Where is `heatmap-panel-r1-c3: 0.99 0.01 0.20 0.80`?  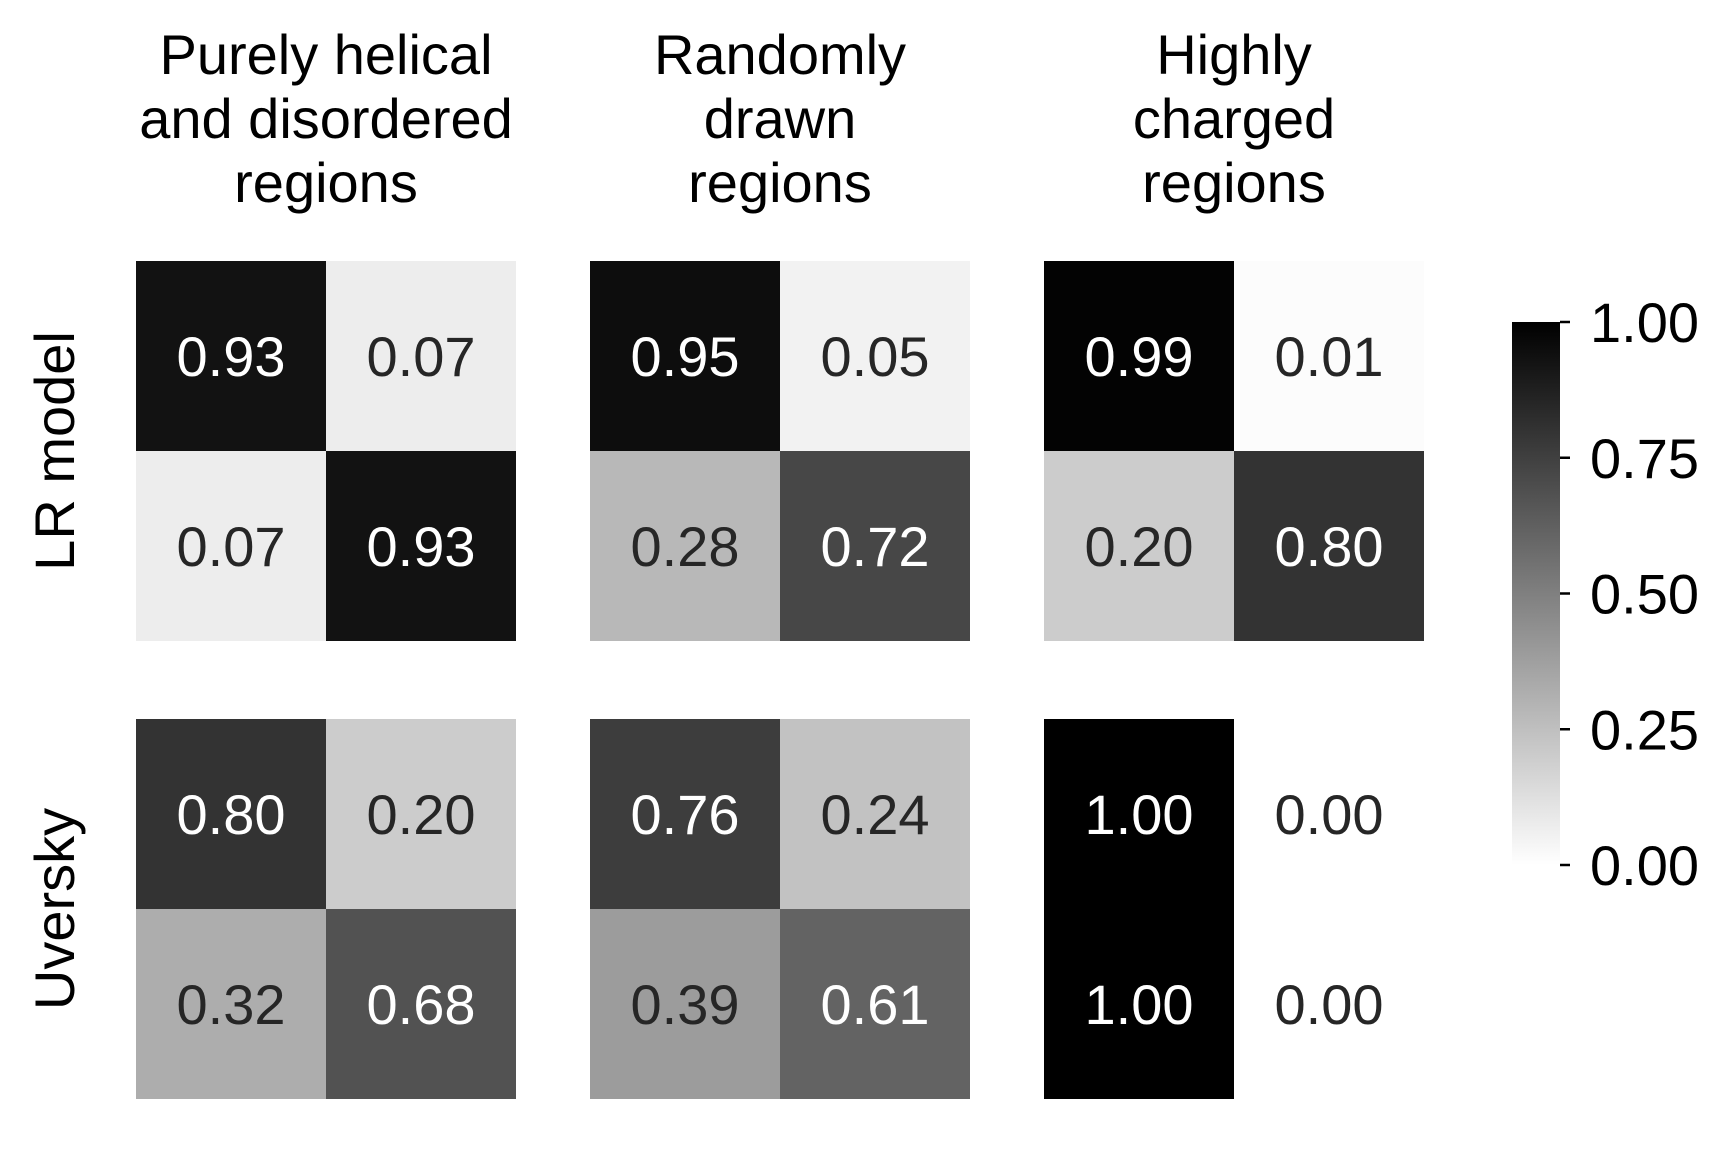
heatmap-panel-r1-c3: 0.99 0.01 0.20 0.80 is located at coordinates (1234, 451).